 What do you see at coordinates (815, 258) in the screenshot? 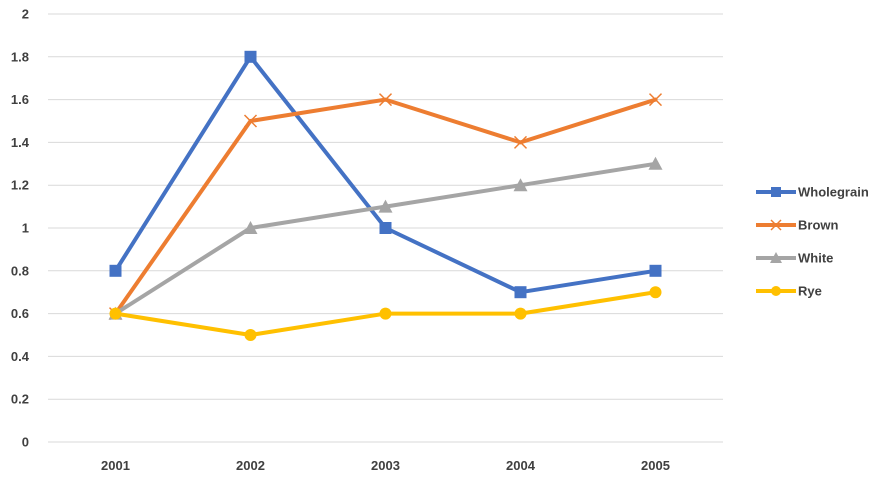
I see `legend-label: White` at bounding box center [815, 258].